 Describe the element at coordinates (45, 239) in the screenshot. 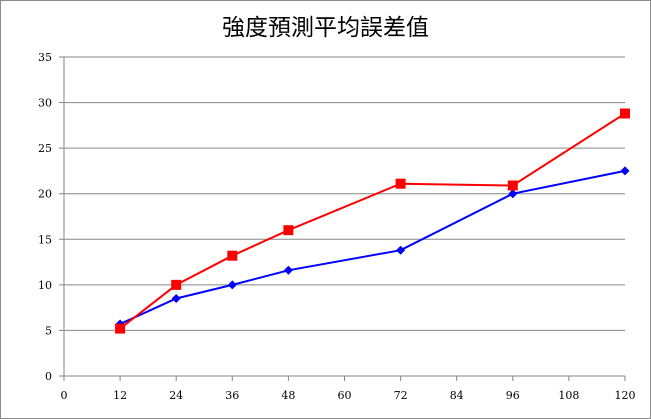

I see `y-tick-label: 15` at that location.